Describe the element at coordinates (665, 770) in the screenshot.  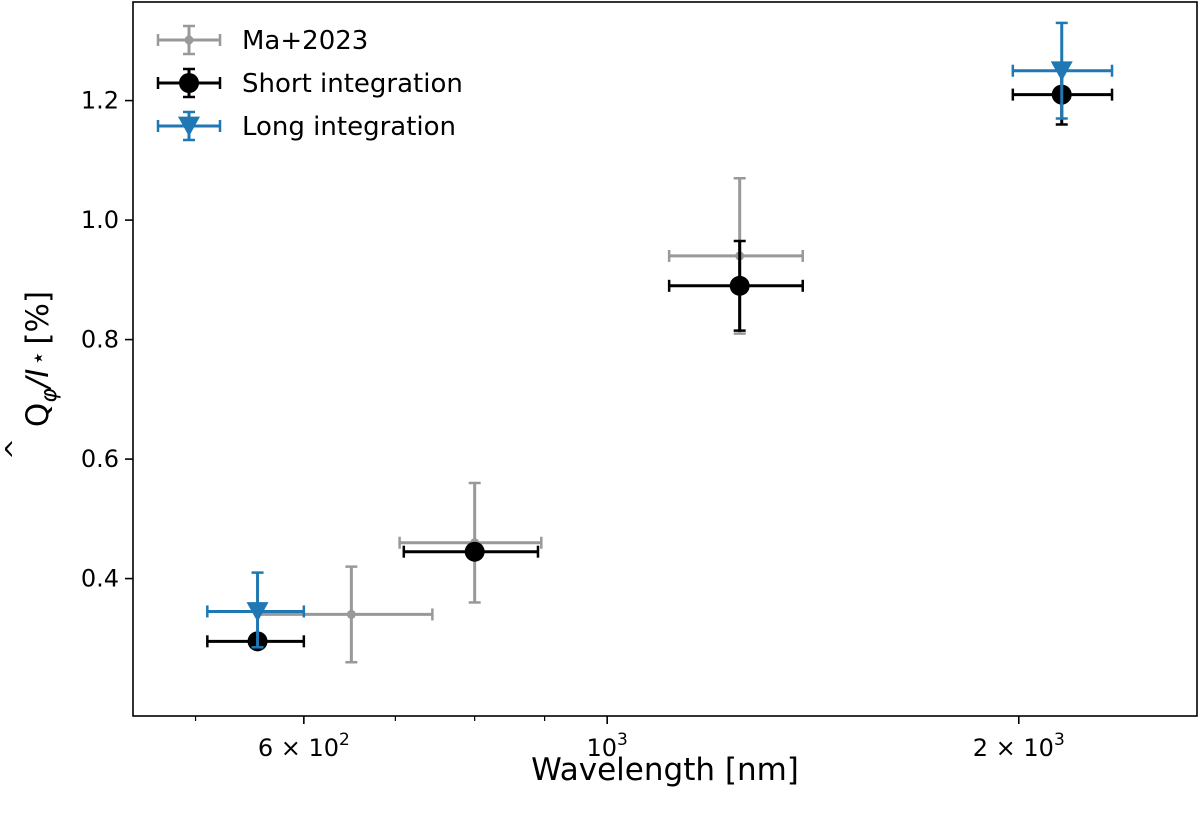
I see `x-axis-label: Wavelength [nm]` at that location.